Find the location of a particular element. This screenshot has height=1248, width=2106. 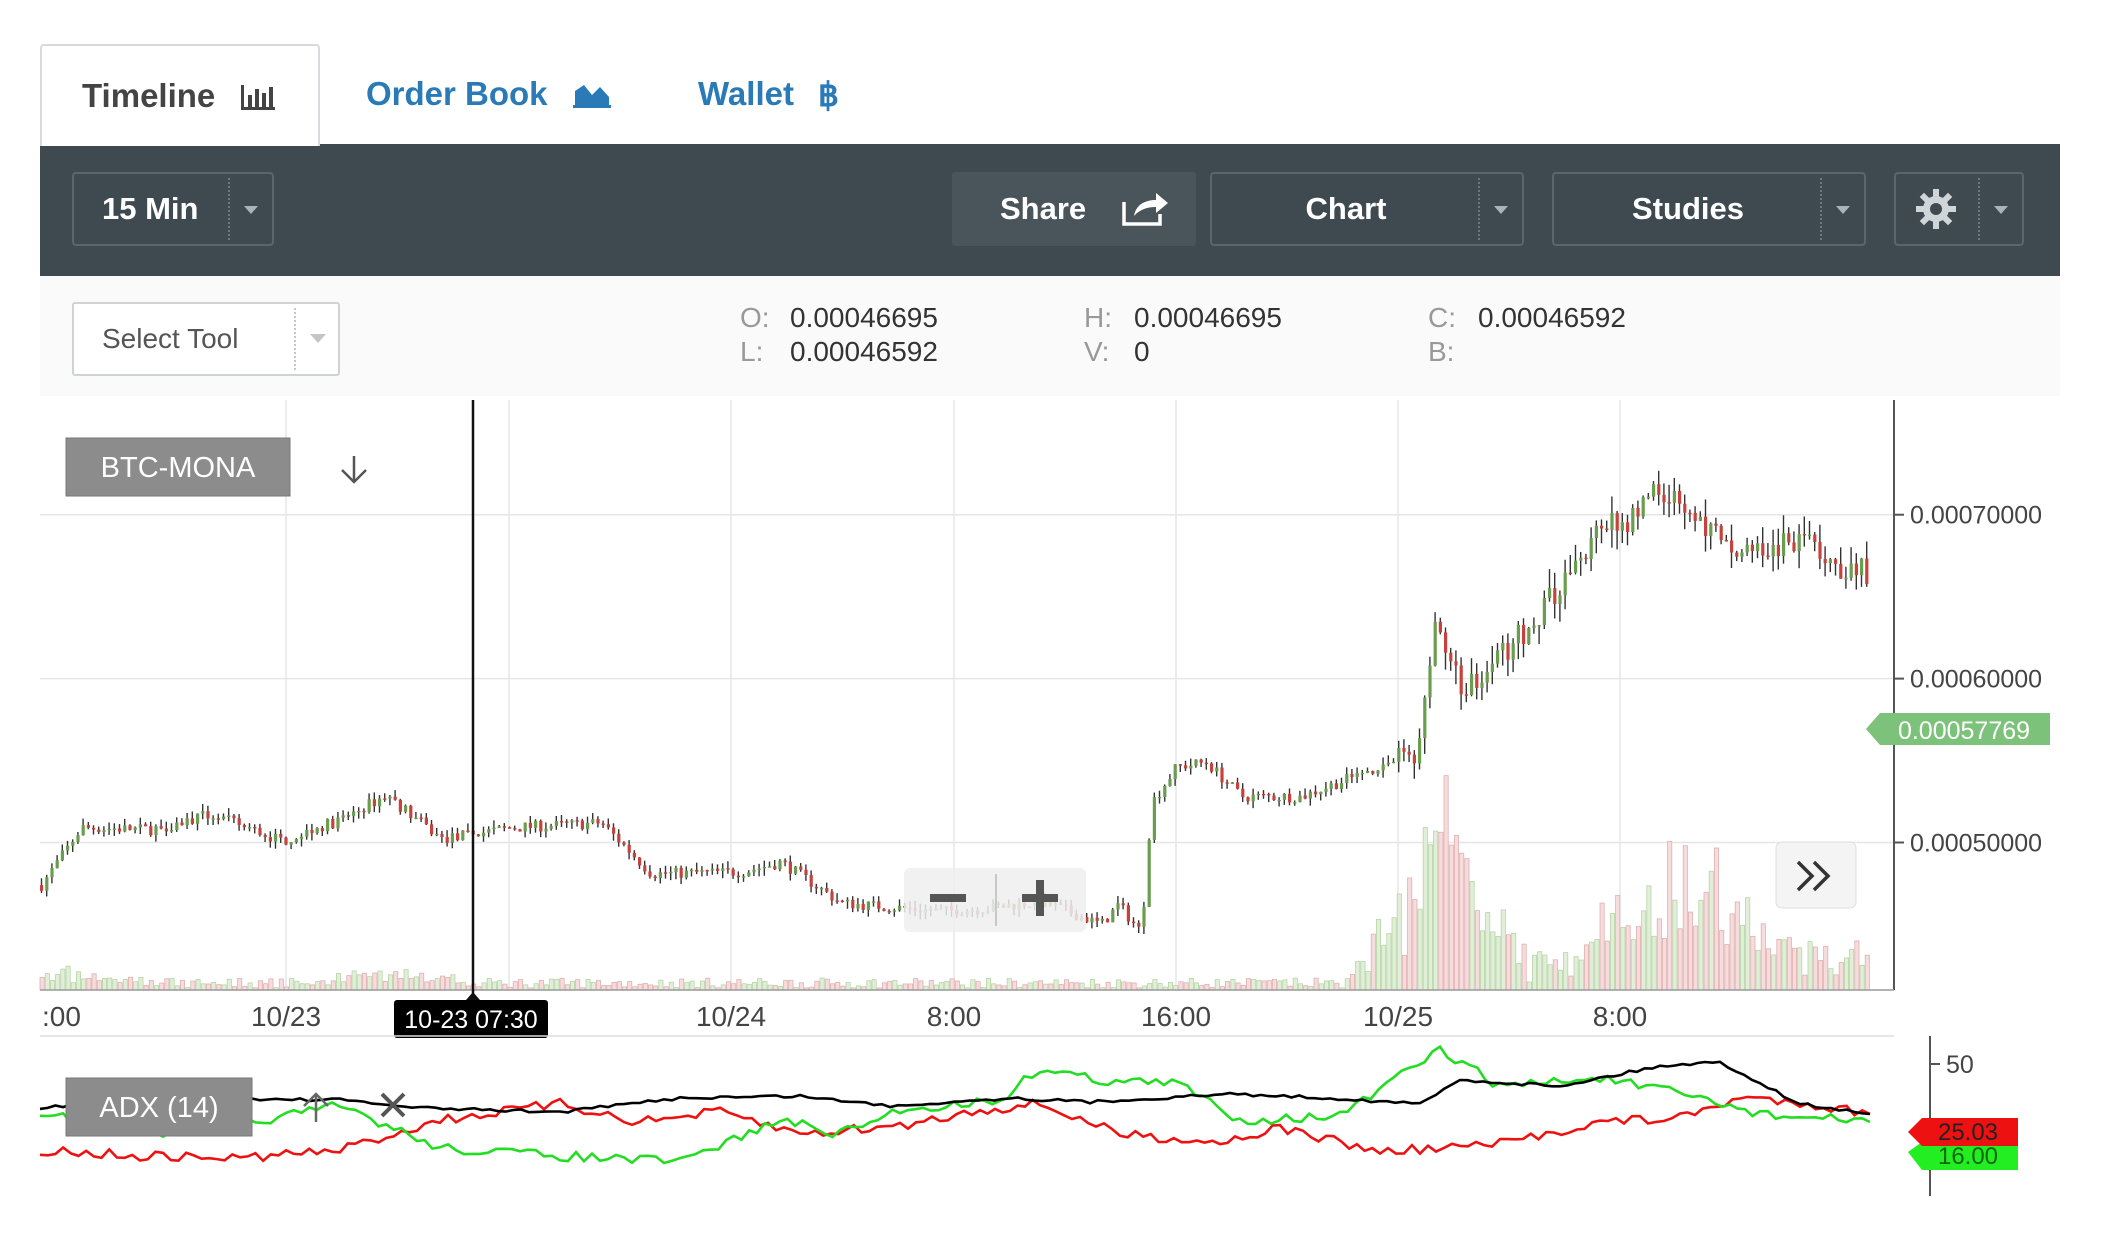

settings-dropdown is located at coordinates (1959, 209).